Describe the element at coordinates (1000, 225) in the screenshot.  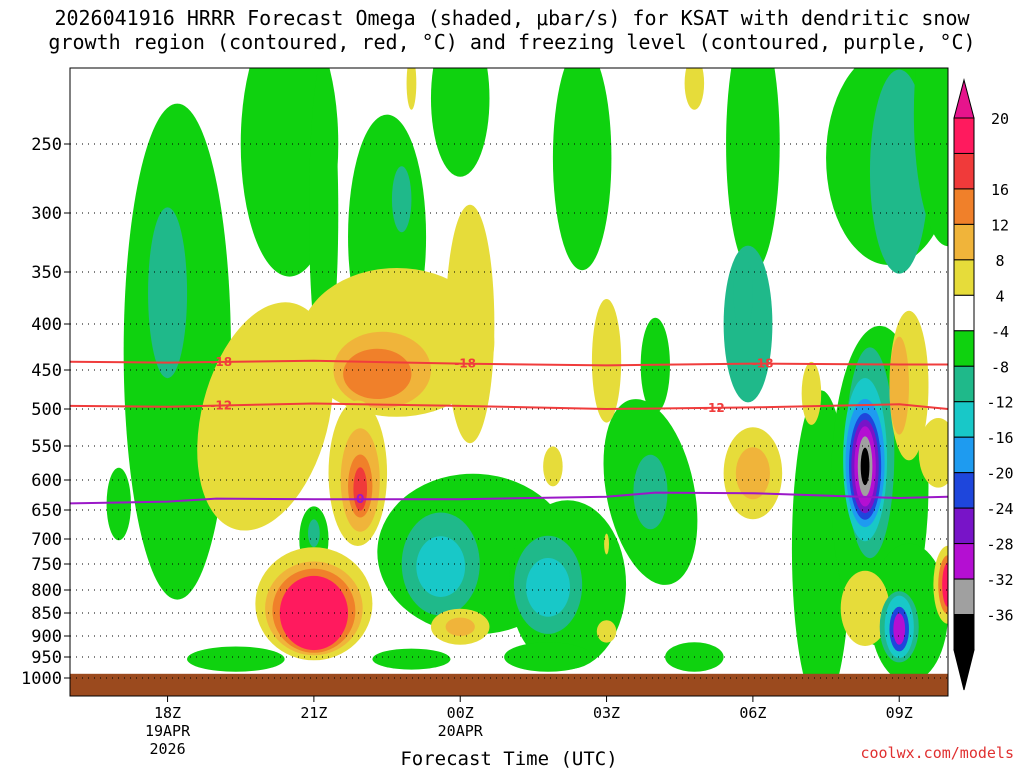
I see `colorbar-label-2: 12` at that location.